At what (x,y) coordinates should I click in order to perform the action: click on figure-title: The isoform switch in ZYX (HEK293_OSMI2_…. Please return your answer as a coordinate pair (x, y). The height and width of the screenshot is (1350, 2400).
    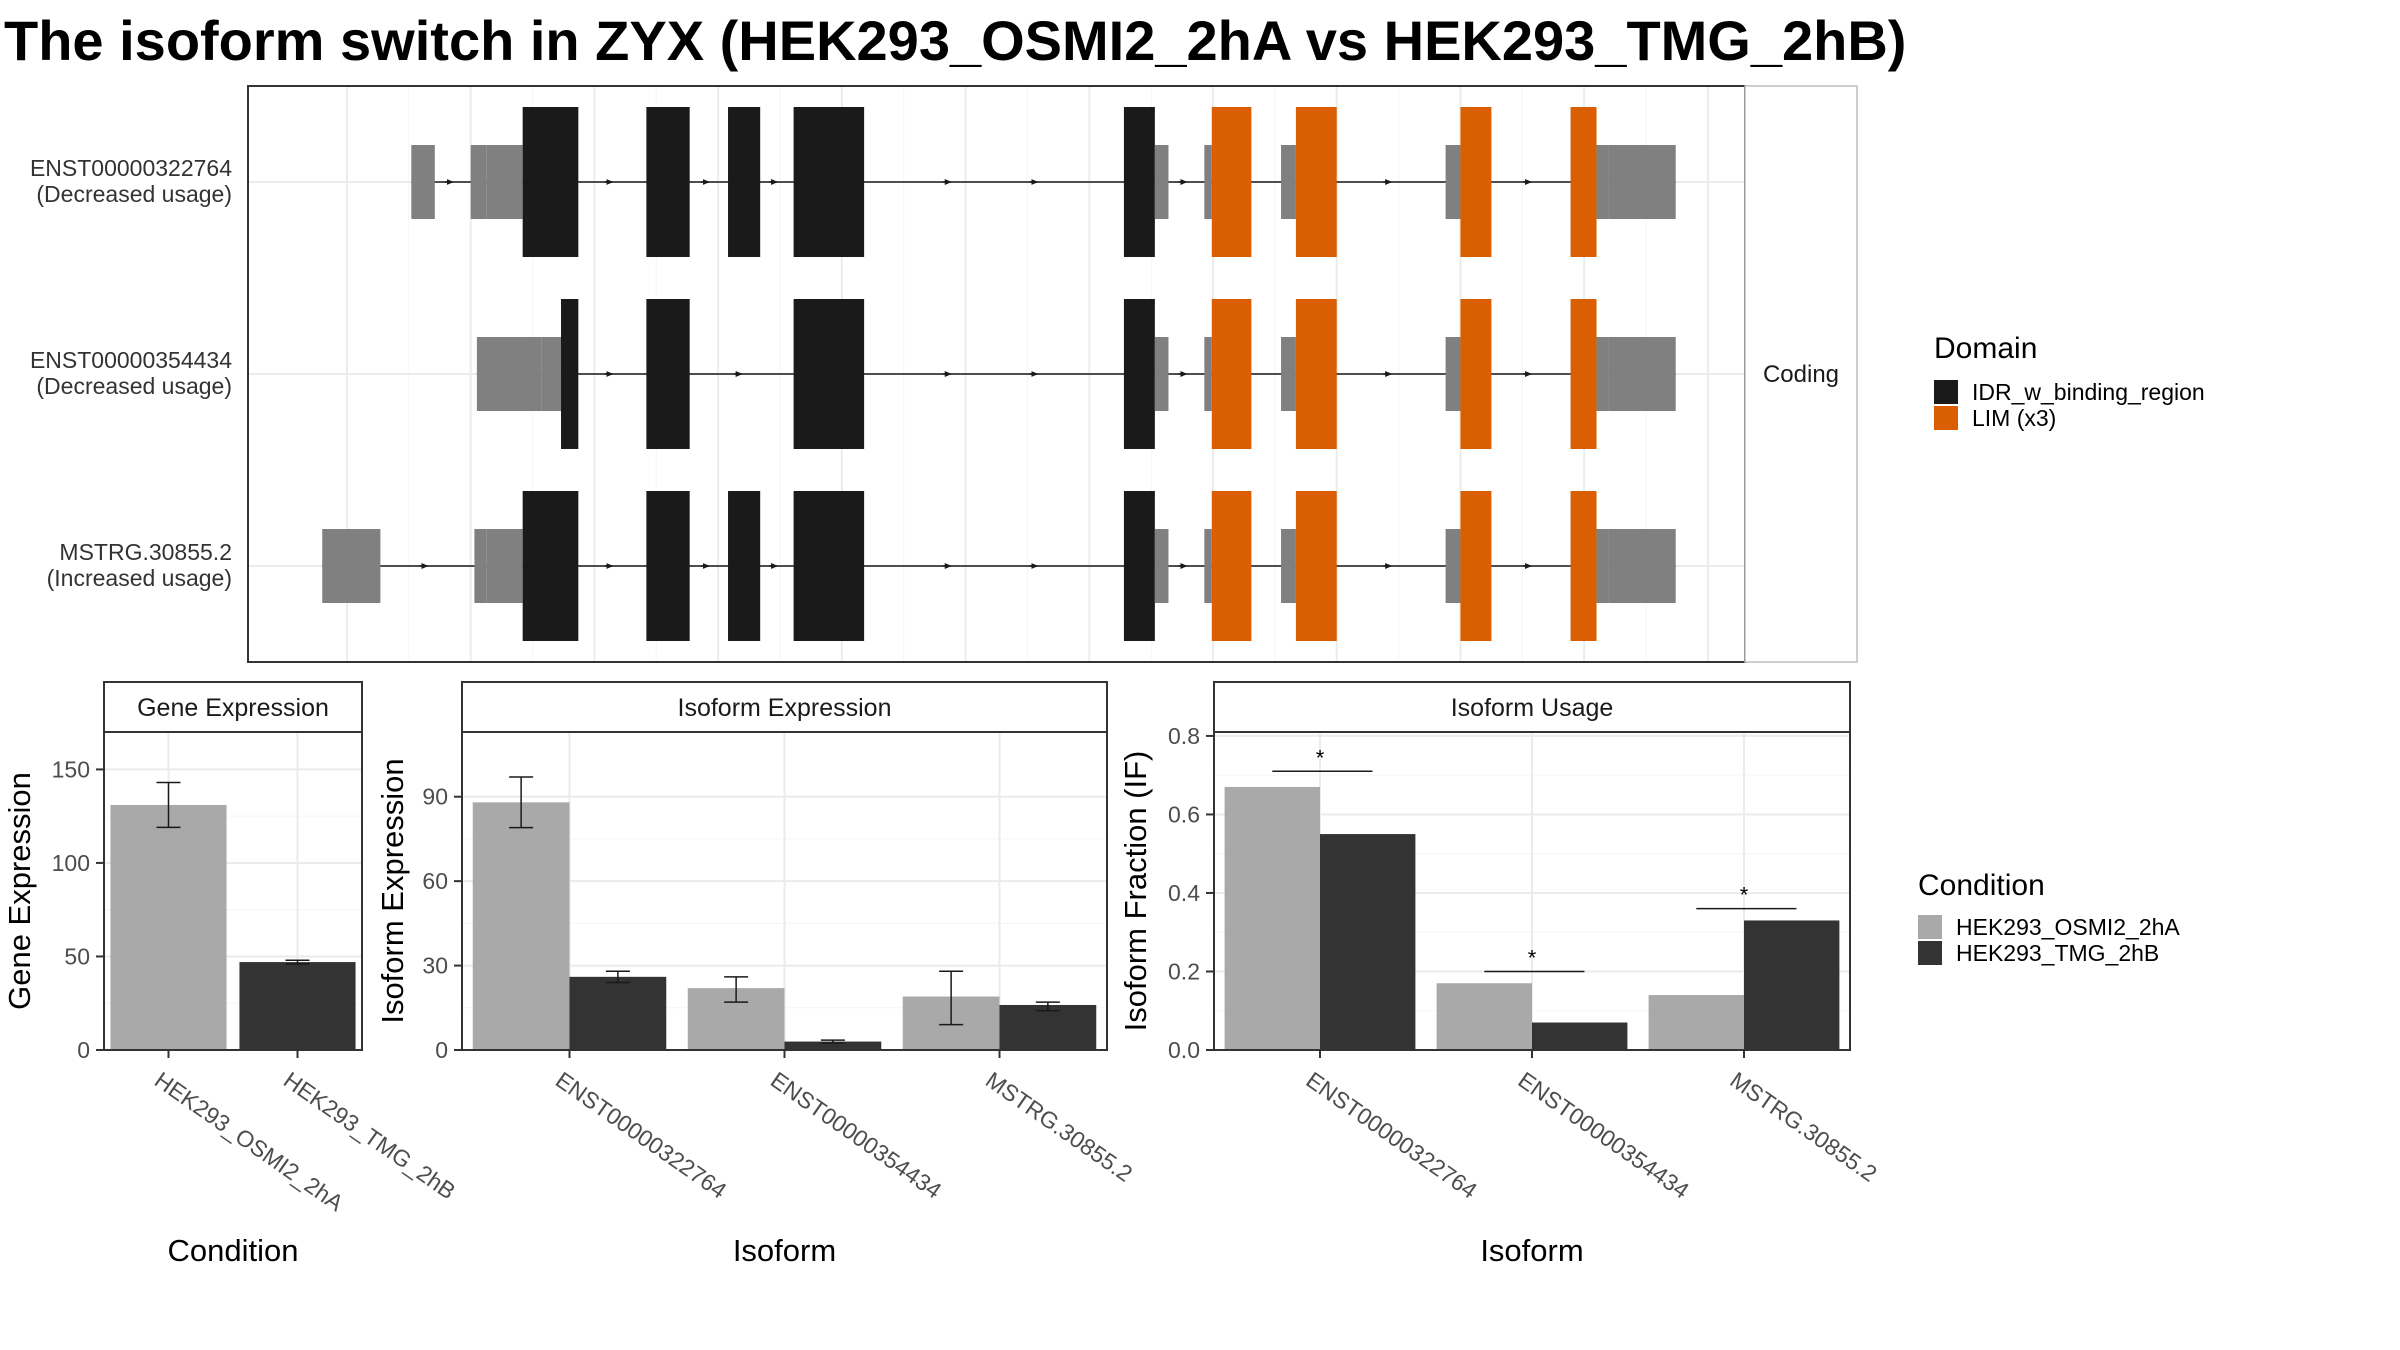
    Looking at the image, I should click on (955, 40).